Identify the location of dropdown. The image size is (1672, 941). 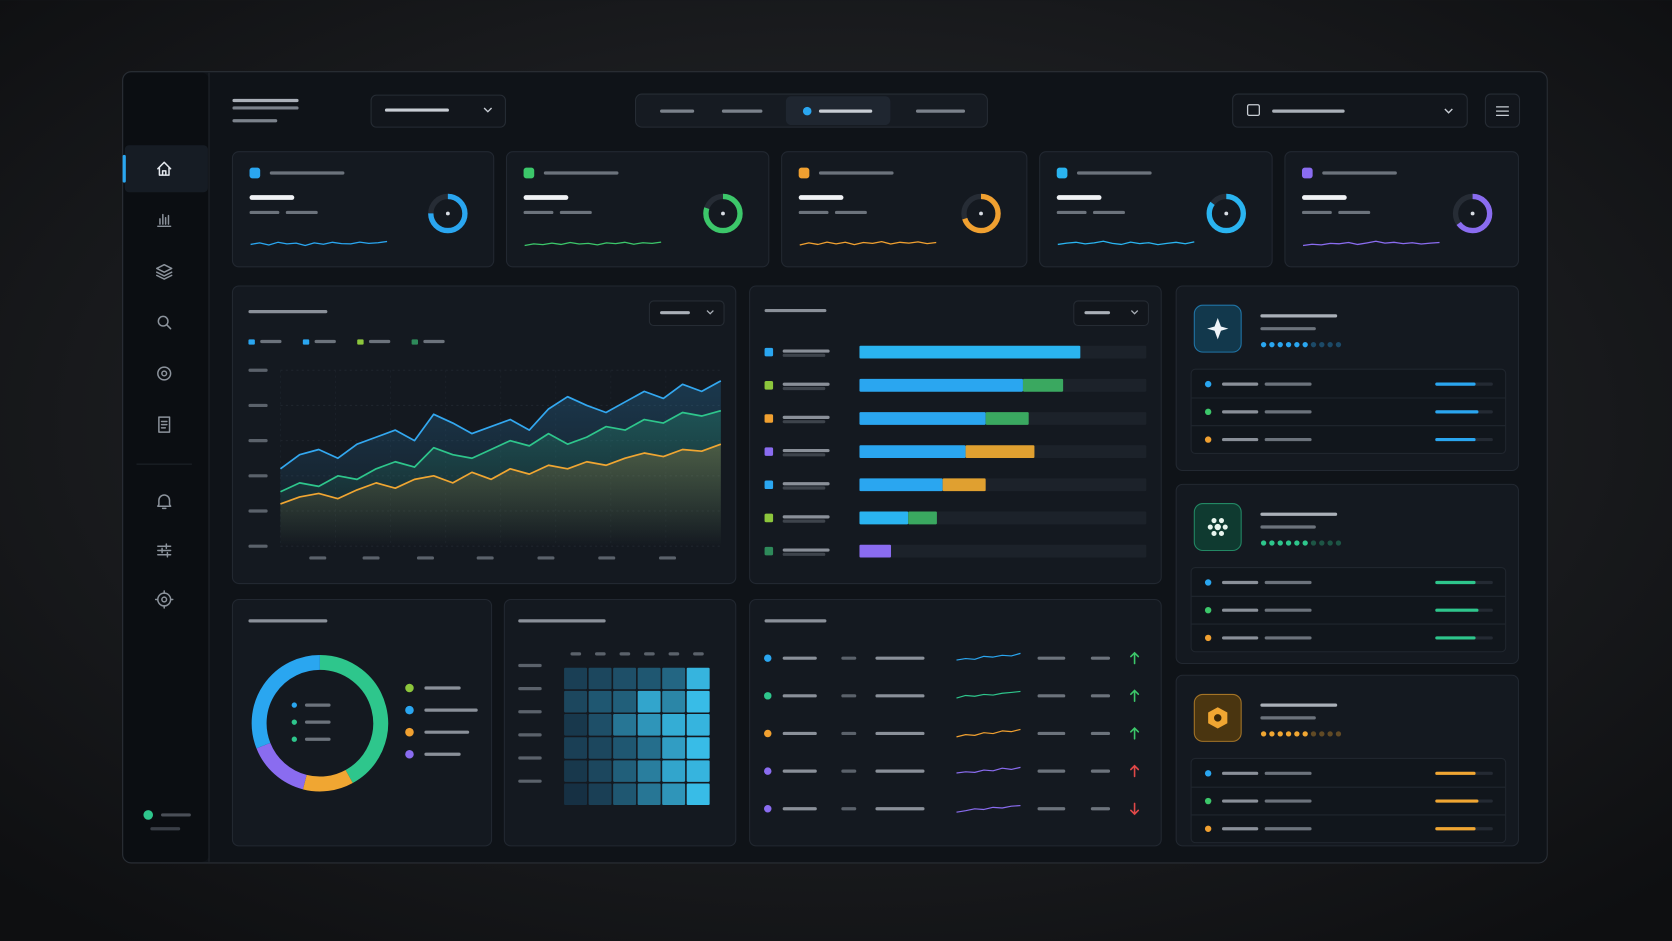
(1111, 313).